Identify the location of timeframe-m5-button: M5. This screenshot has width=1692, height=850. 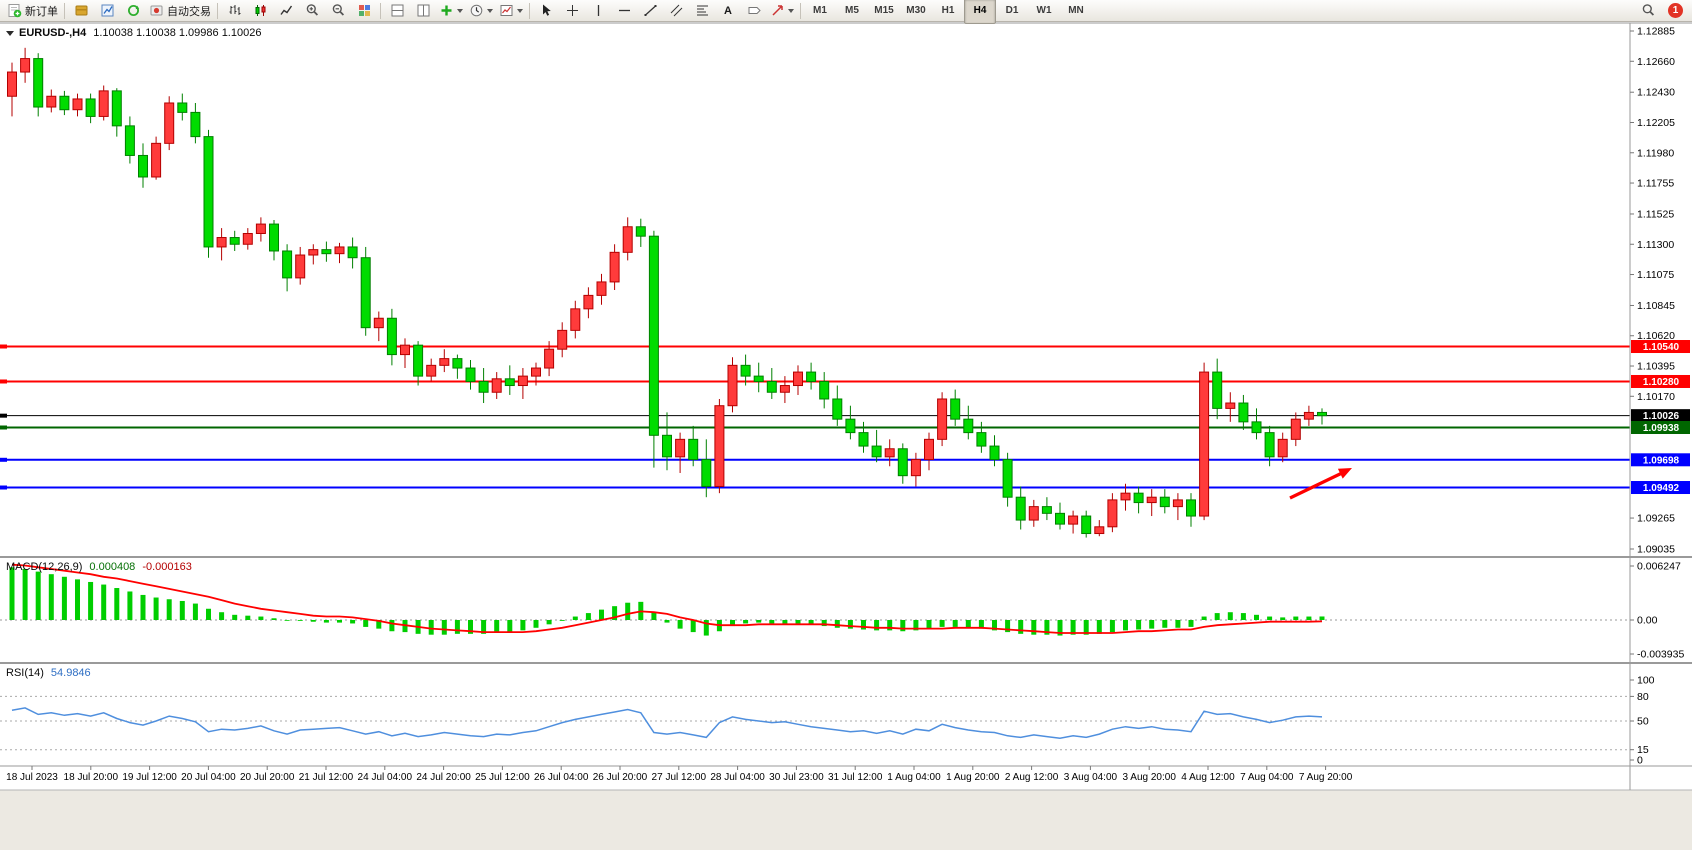
(852, 10).